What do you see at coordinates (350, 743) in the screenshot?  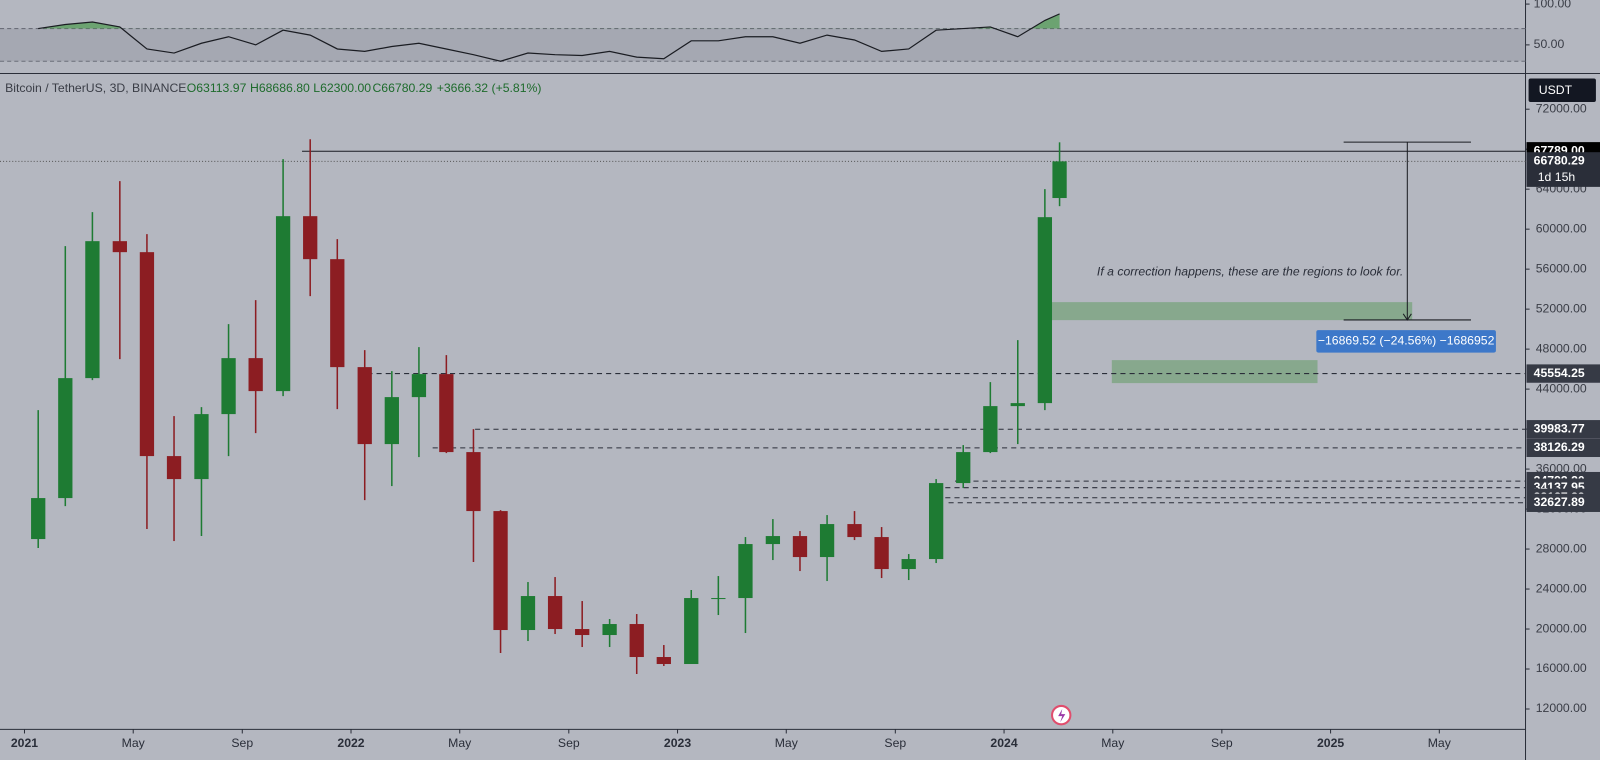 I see `x-tick-label: 2022` at bounding box center [350, 743].